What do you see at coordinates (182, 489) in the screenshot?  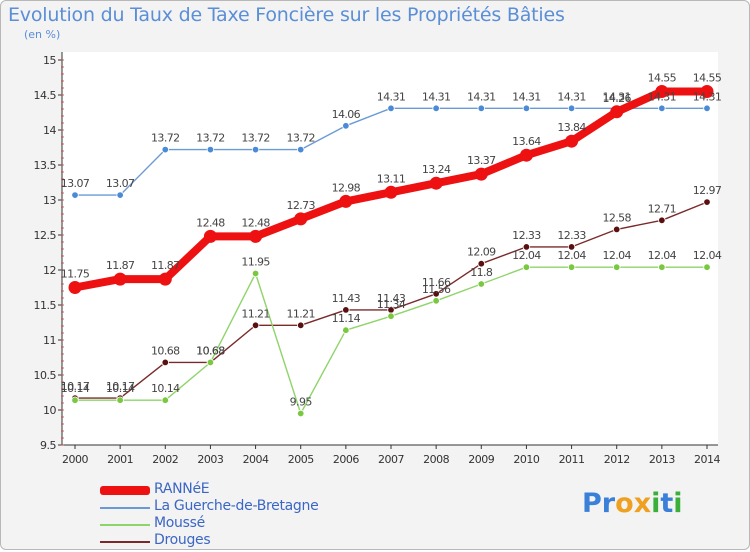 I see `legend-label-rannee: RANNéE` at bounding box center [182, 489].